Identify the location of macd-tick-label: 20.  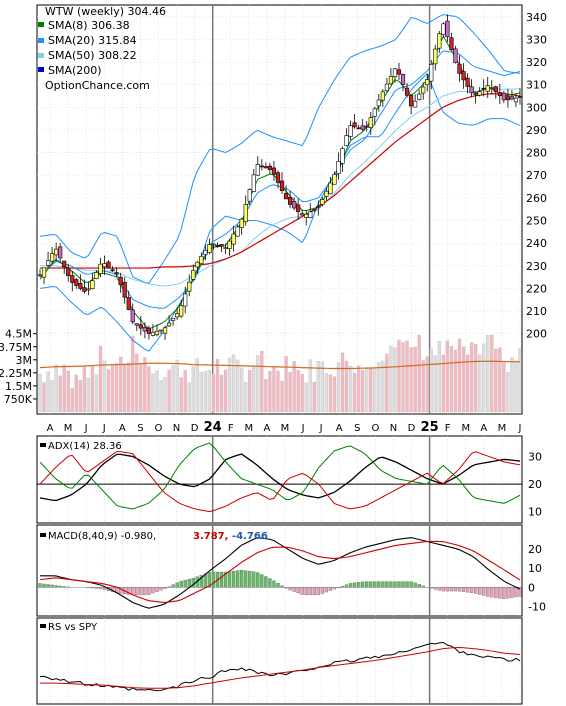
(535, 549).